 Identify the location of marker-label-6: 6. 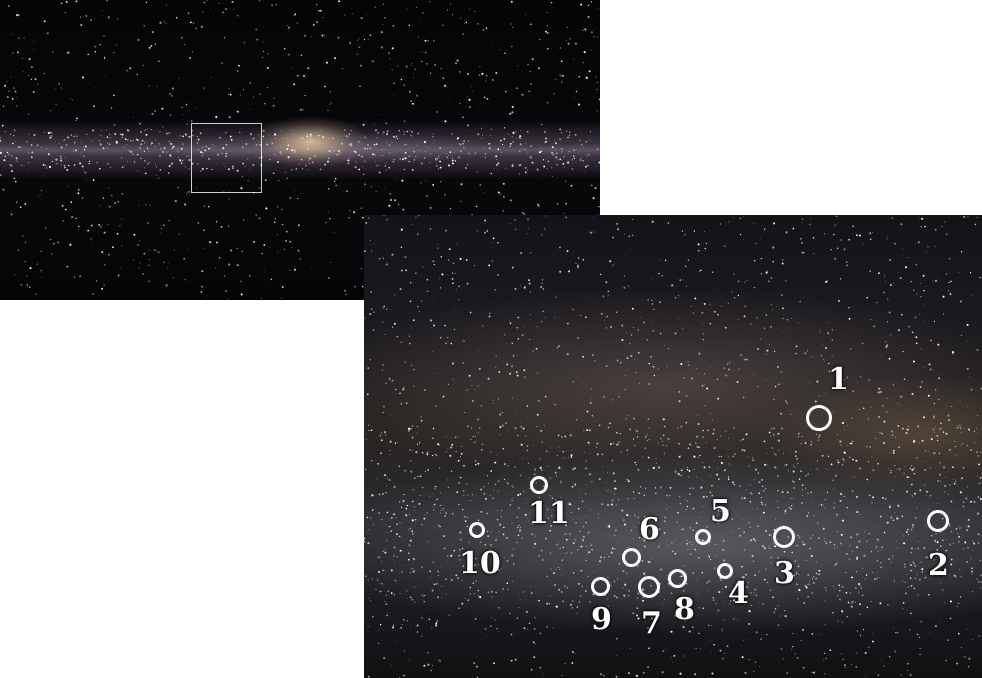
(649, 529).